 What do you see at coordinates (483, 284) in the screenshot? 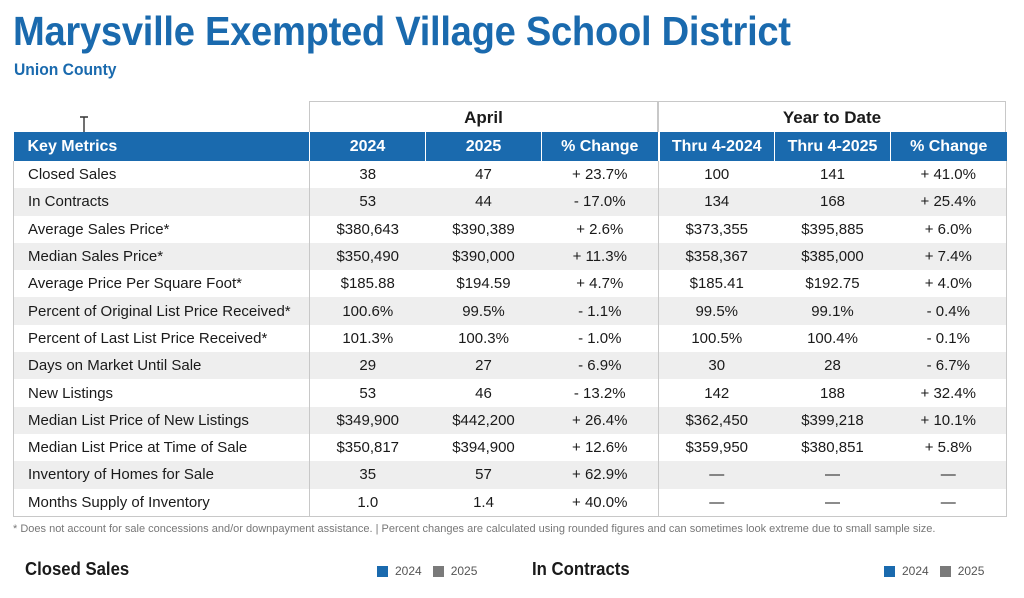
I see `april-2025-value: $194.59` at bounding box center [483, 284].